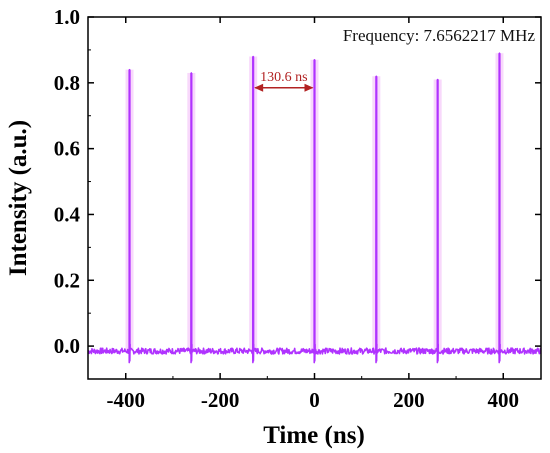 The height and width of the screenshot is (453, 550). I want to click on x-tick-label: 200, so click(409, 400).